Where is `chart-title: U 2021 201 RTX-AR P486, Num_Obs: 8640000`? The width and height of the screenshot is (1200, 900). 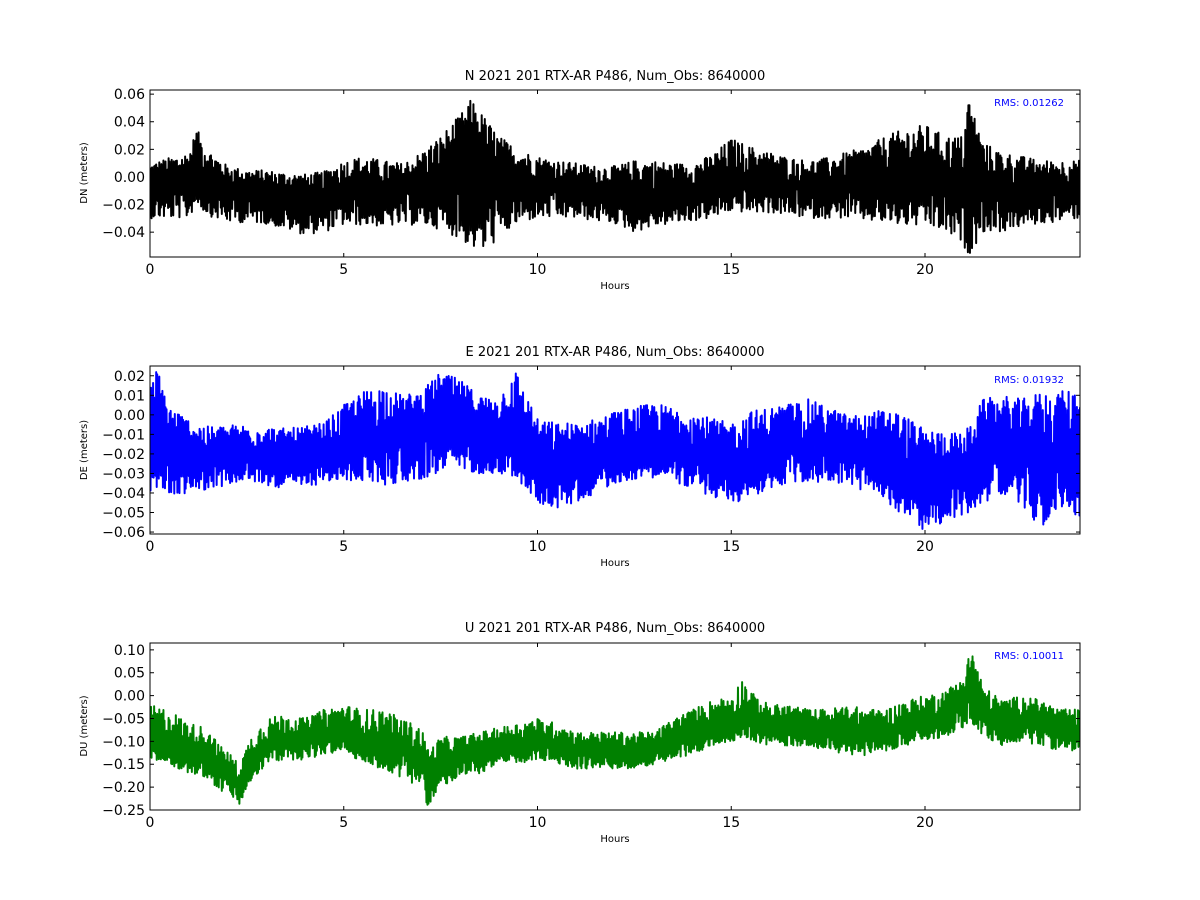
chart-title: U 2021 201 RTX-AR P486, Num_Obs: 8640000 is located at coordinates (615, 628).